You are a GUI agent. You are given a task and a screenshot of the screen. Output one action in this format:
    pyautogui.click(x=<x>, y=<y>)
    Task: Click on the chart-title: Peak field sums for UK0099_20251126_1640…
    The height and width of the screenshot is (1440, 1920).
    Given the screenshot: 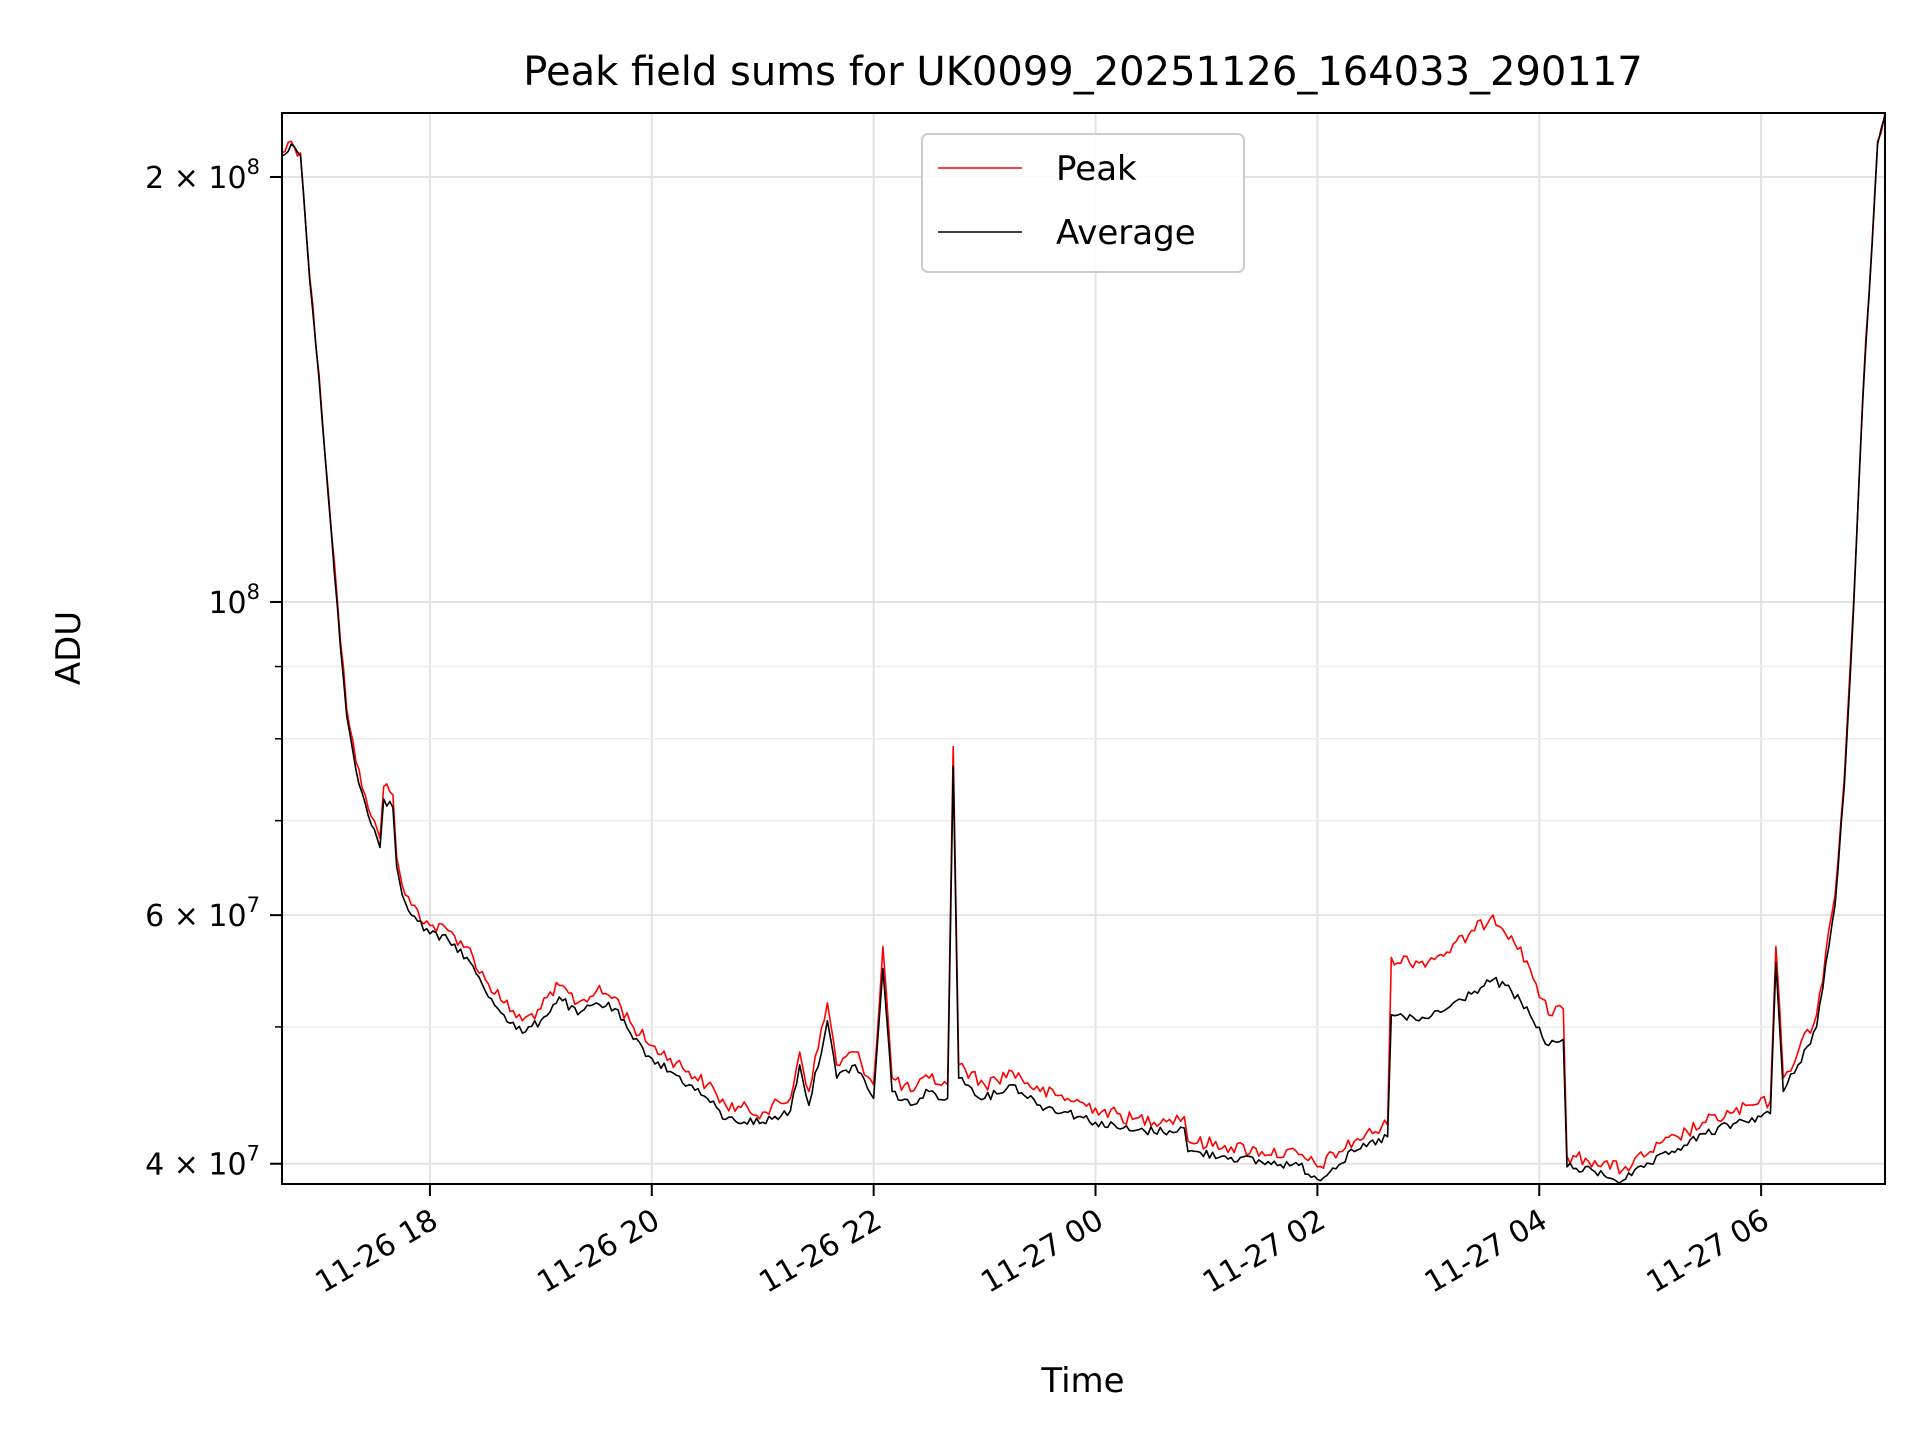 What is the action you would take?
    pyautogui.click(x=1082, y=72)
    